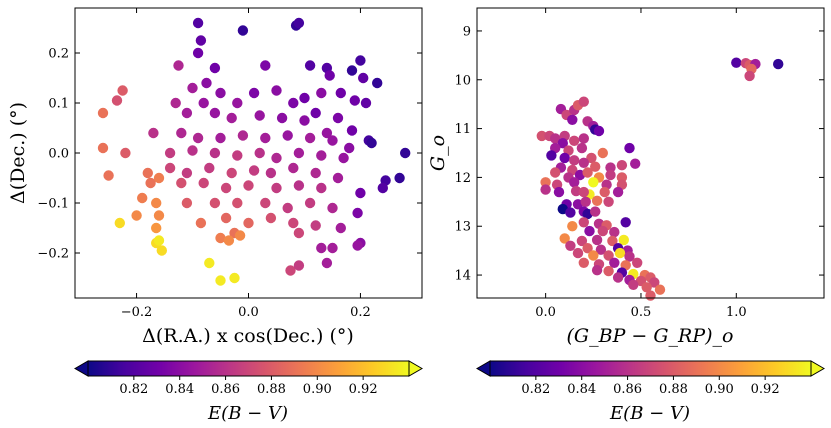 The height and width of the screenshot is (428, 831). I want to click on colorbar-left-bar, so click(248, 368).